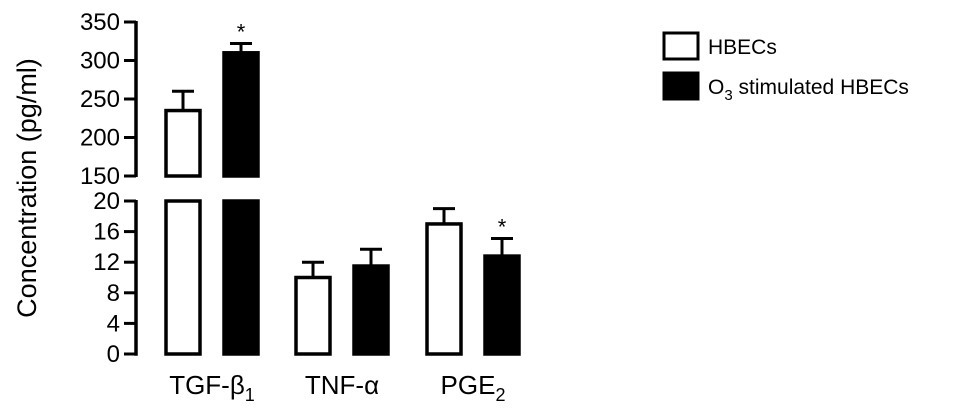  I want to click on y-tick-label: 16, so click(106, 232).